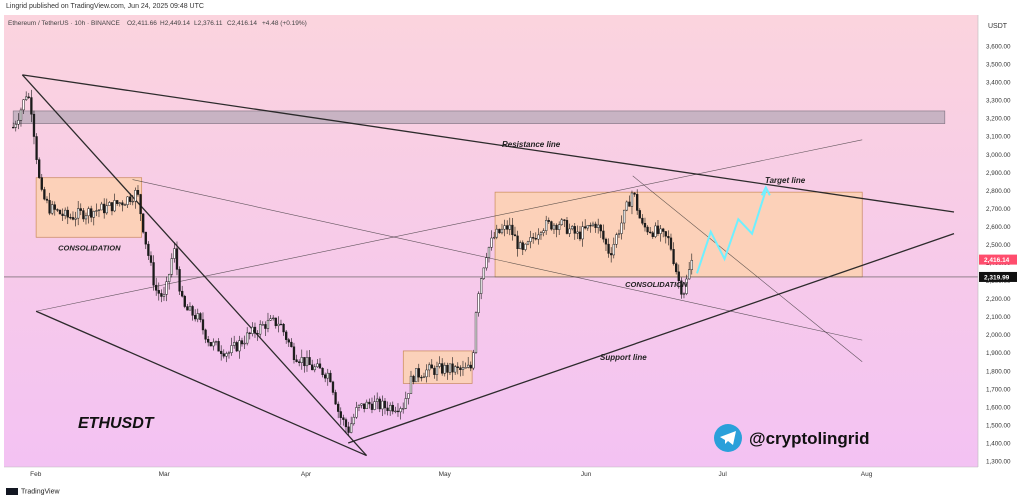 This screenshot has width=1024, height=503. What do you see at coordinates (175, 23) in the screenshot?
I see `ohlc-high: H2,449.14` at bounding box center [175, 23].